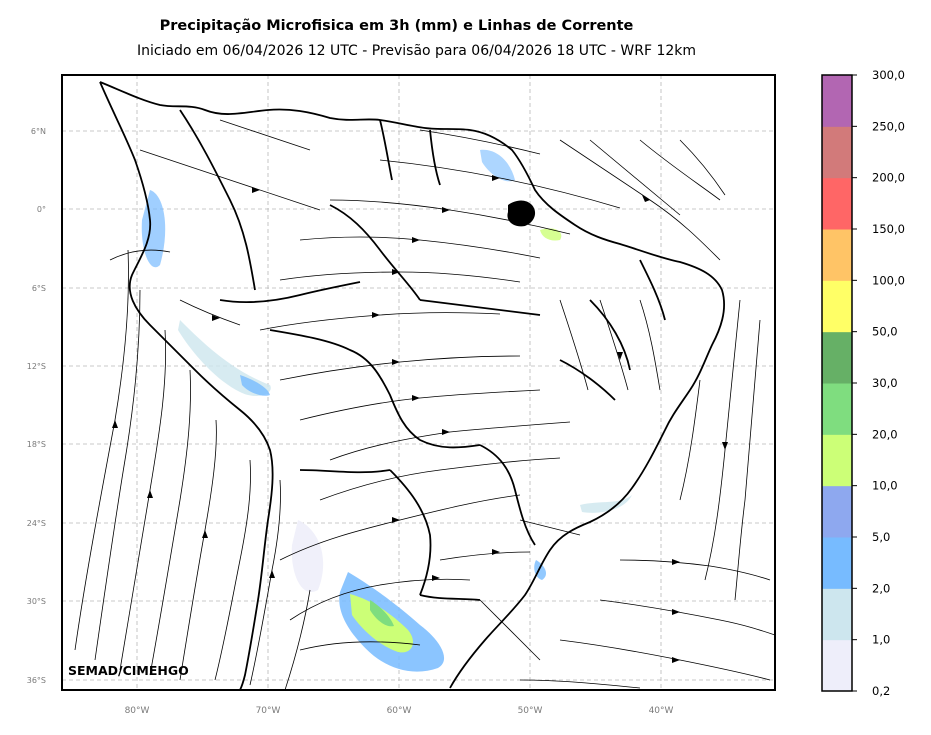 This screenshot has height=735, width=931. I want to click on colorbar-tick-label: 50,0, so click(885, 332).